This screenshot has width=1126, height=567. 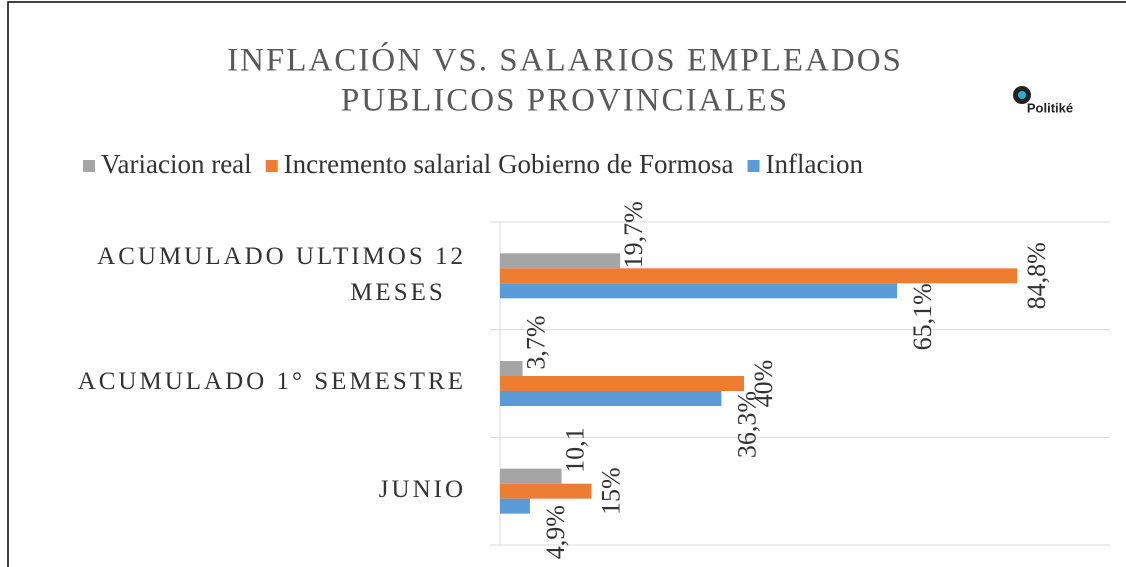 What do you see at coordinates (281, 274) in the screenshot?
I see `y-tick-label: ACUMULADO ULTIMOS 12 MESES` at bounding box center [281, 274].